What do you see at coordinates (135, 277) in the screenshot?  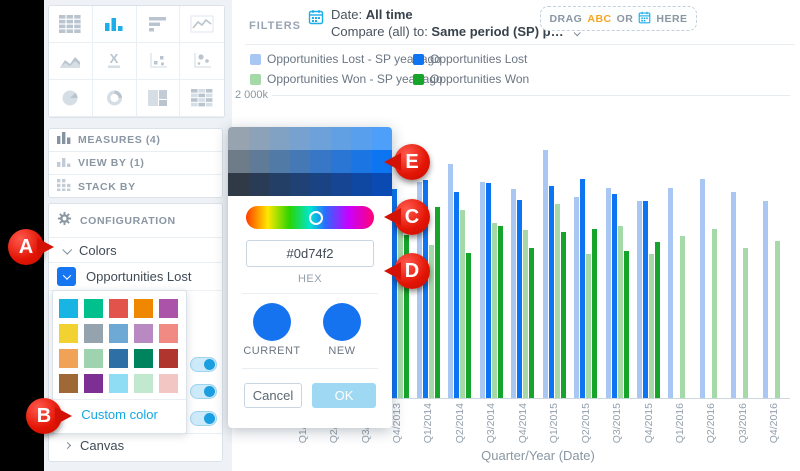 I see `measure-color-row: Opportunities Lost` at bounding box center [135, 277].